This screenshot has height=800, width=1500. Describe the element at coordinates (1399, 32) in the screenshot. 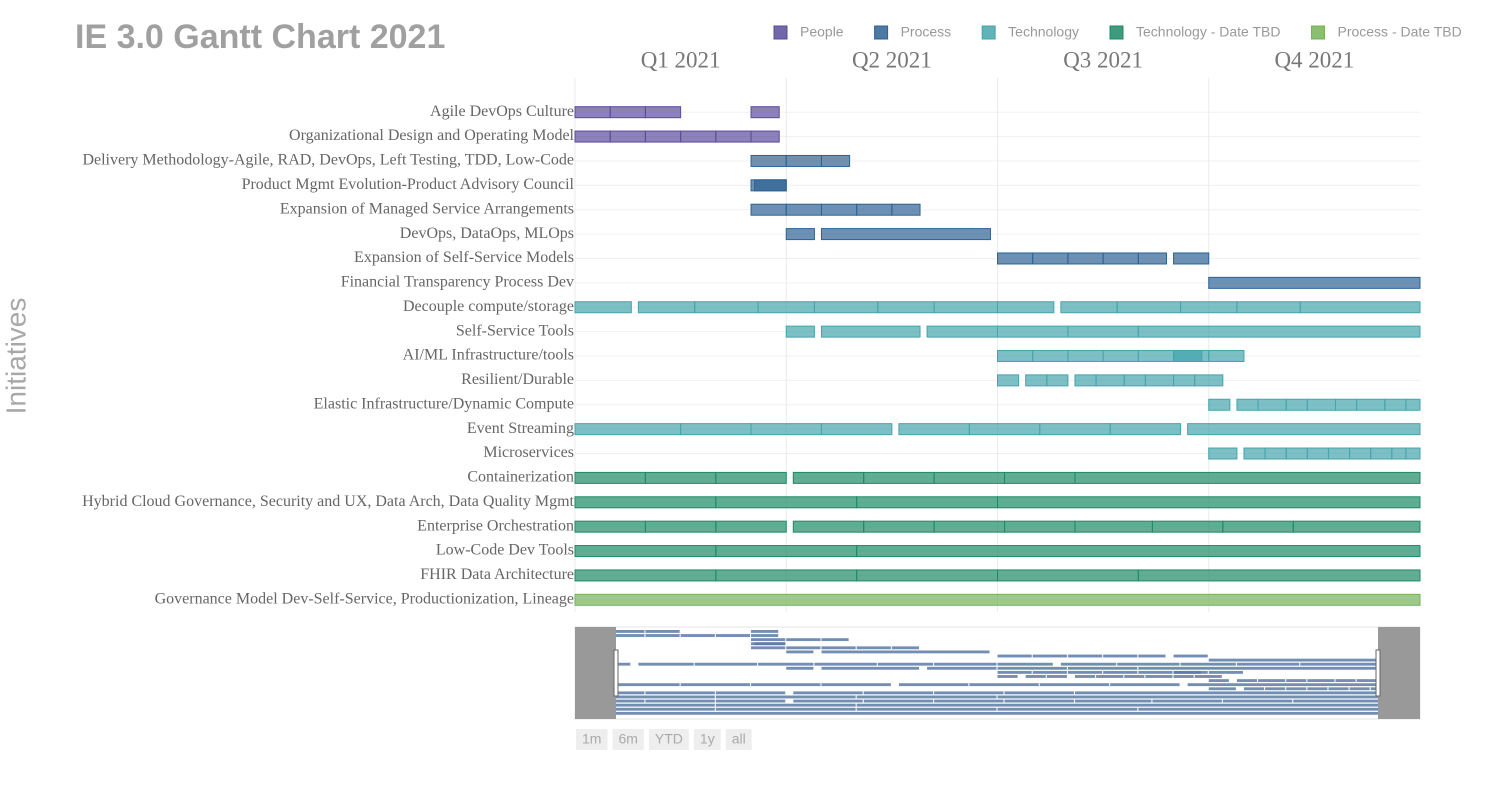

I see `legend-label: Process - Date TBD` at that location.